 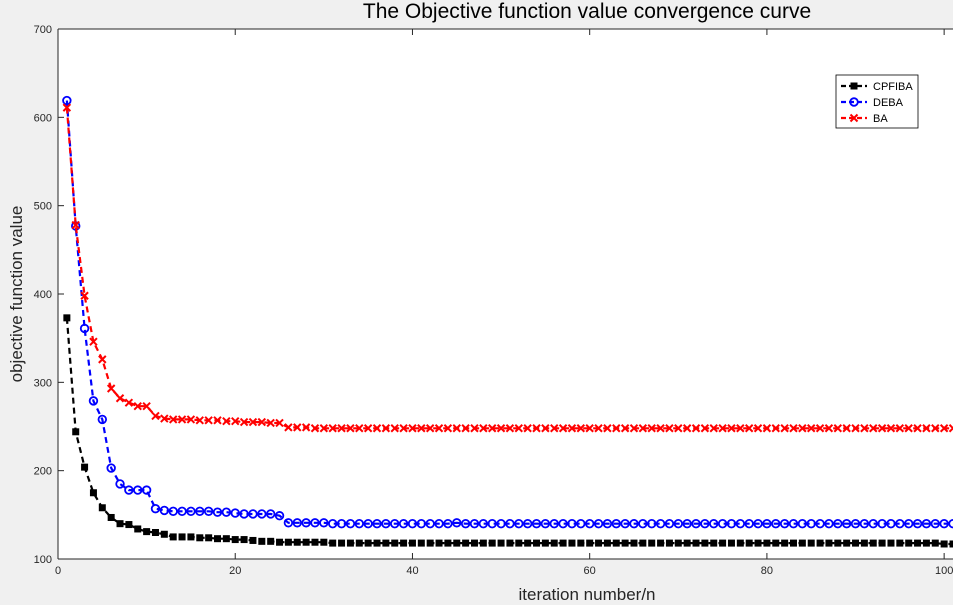 I want to click on x-tick-label: 0, so click(x=58, y=571).